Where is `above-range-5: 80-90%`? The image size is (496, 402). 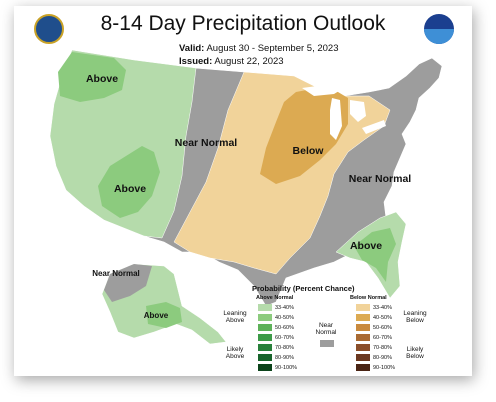 above-range-5: 80-90% is located at coordinates (284, 357).